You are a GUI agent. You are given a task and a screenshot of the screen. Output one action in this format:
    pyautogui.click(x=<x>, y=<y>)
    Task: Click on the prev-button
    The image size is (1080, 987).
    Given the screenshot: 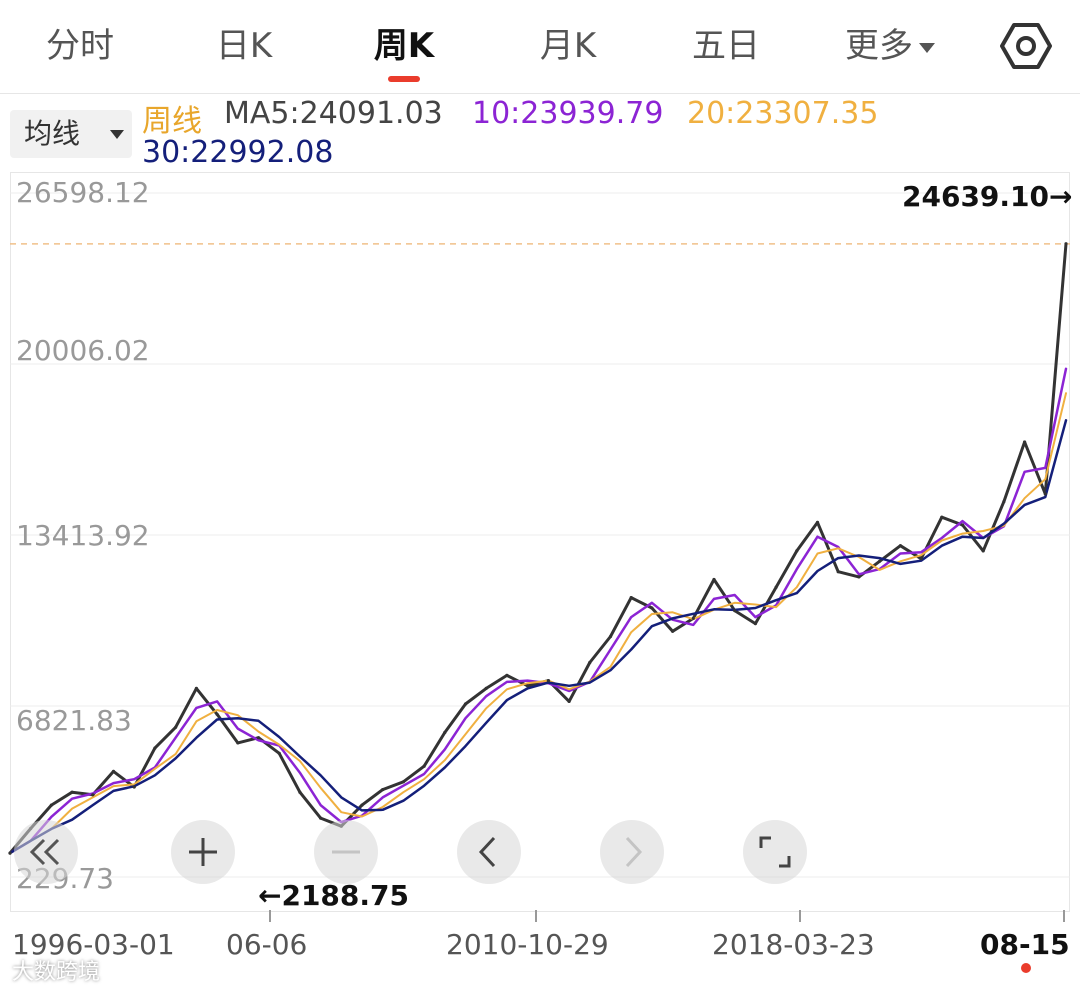 What is the action you would take?
    pyautogui.click(x=489, y=852)
    